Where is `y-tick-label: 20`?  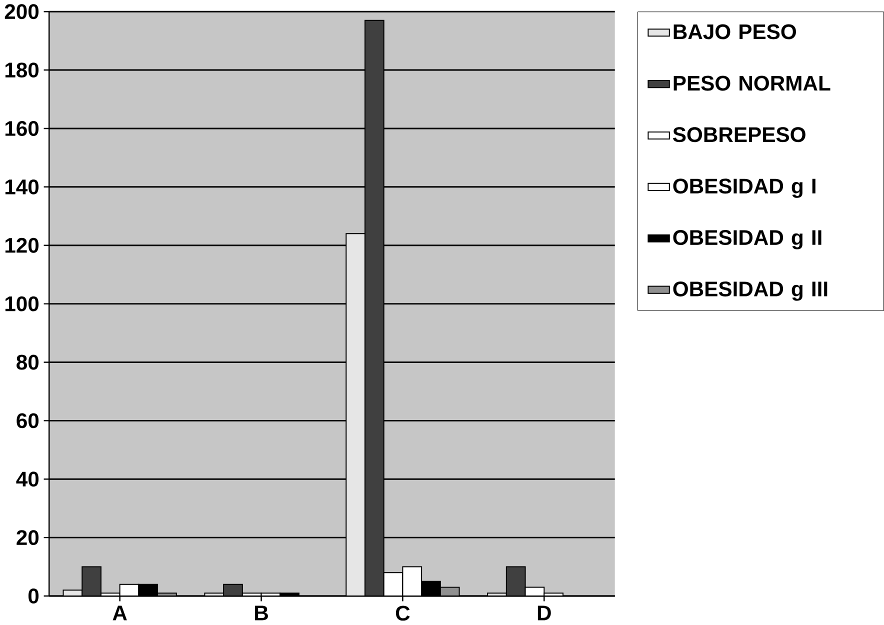
y-tick-label: 20 is located at coordinates (27, 538).